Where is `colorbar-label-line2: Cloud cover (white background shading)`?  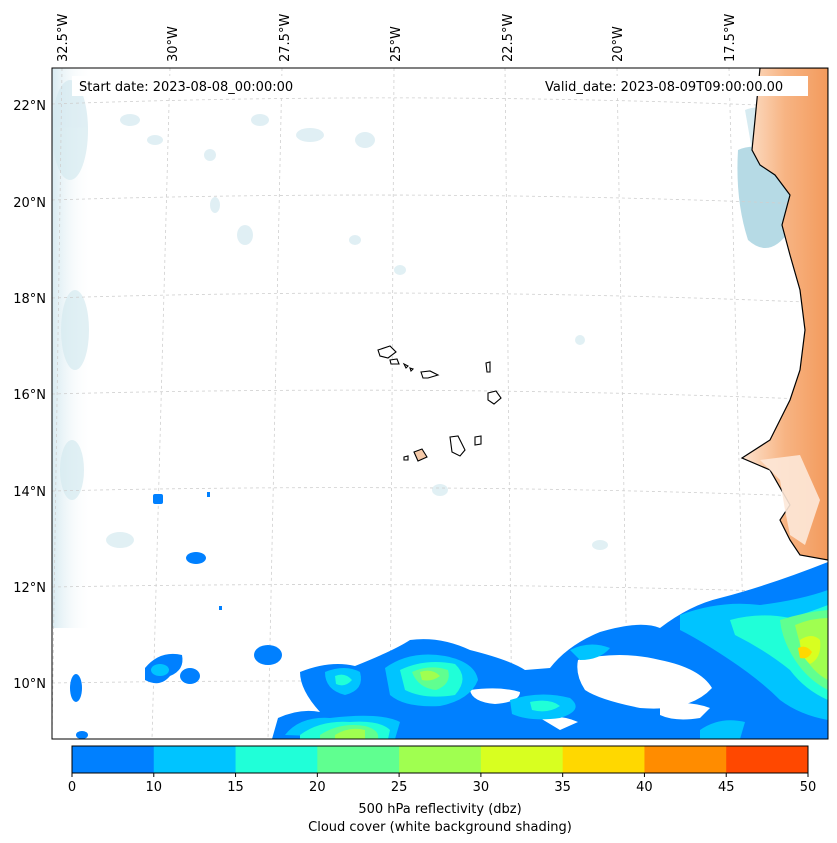
colorbar-label-line2: Cloud cover (white background shading) is located at coordinates (440, 827).